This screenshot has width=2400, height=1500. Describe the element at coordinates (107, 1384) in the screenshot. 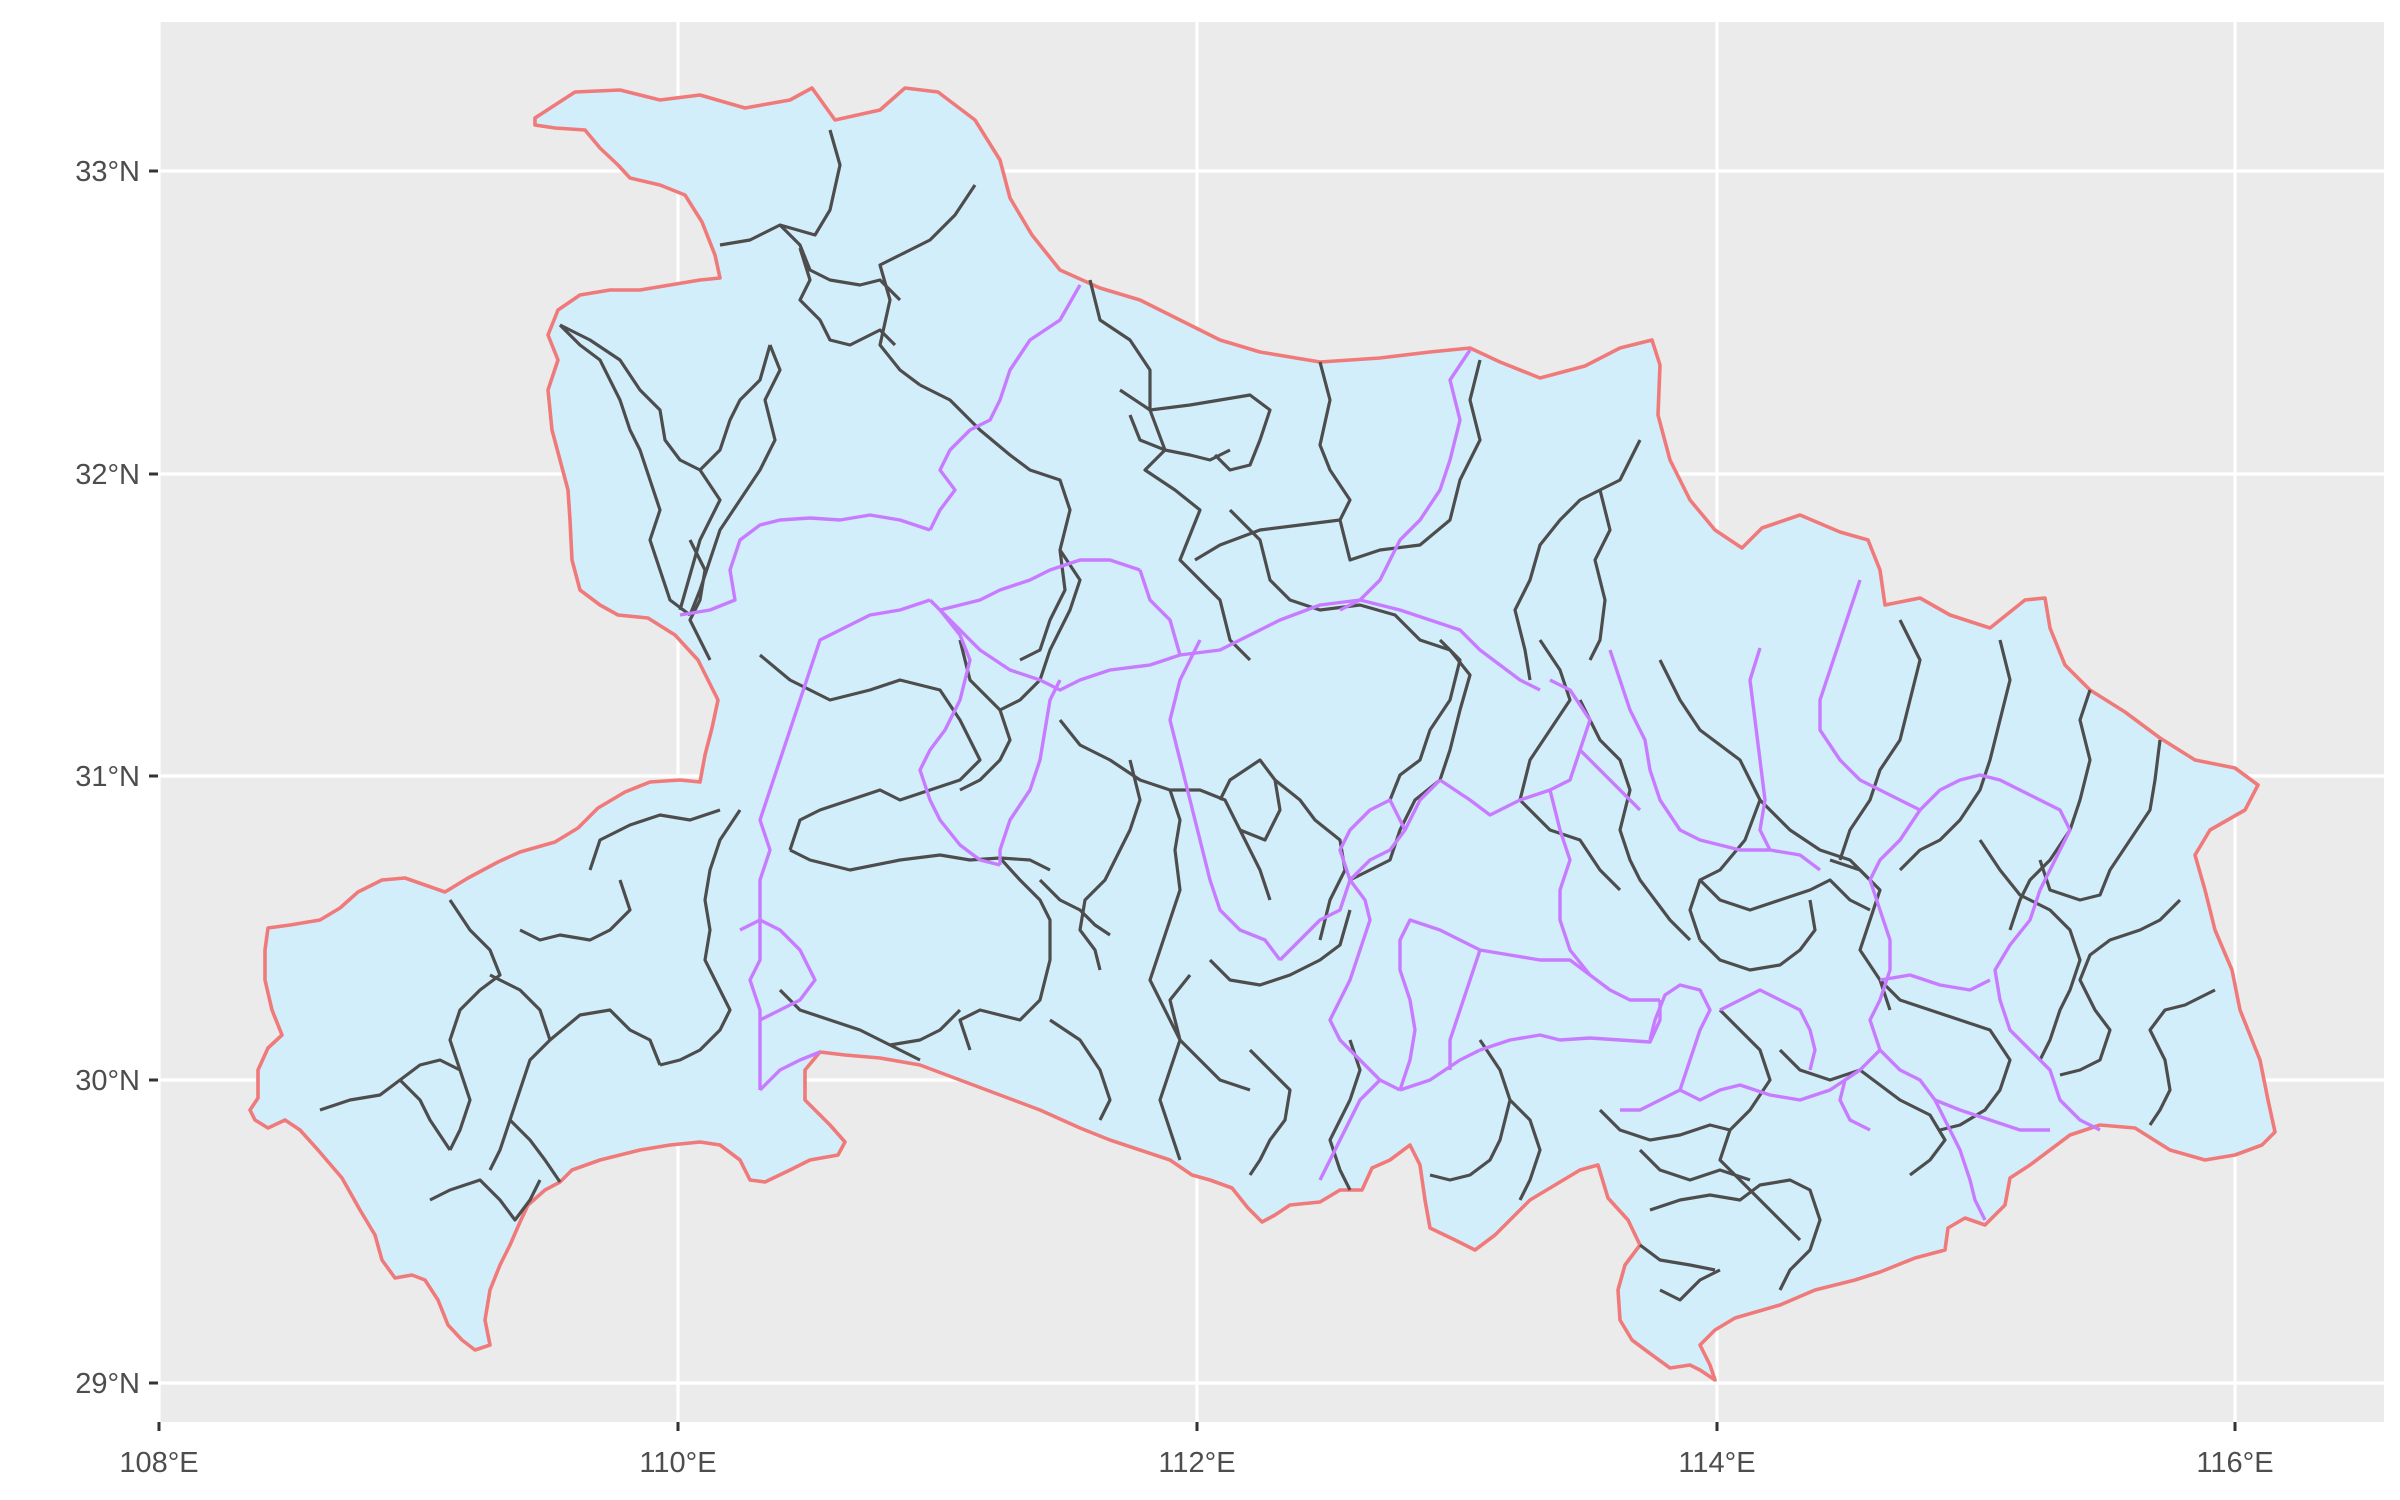

I see `y-tick-label-29: 29°N` at that location.